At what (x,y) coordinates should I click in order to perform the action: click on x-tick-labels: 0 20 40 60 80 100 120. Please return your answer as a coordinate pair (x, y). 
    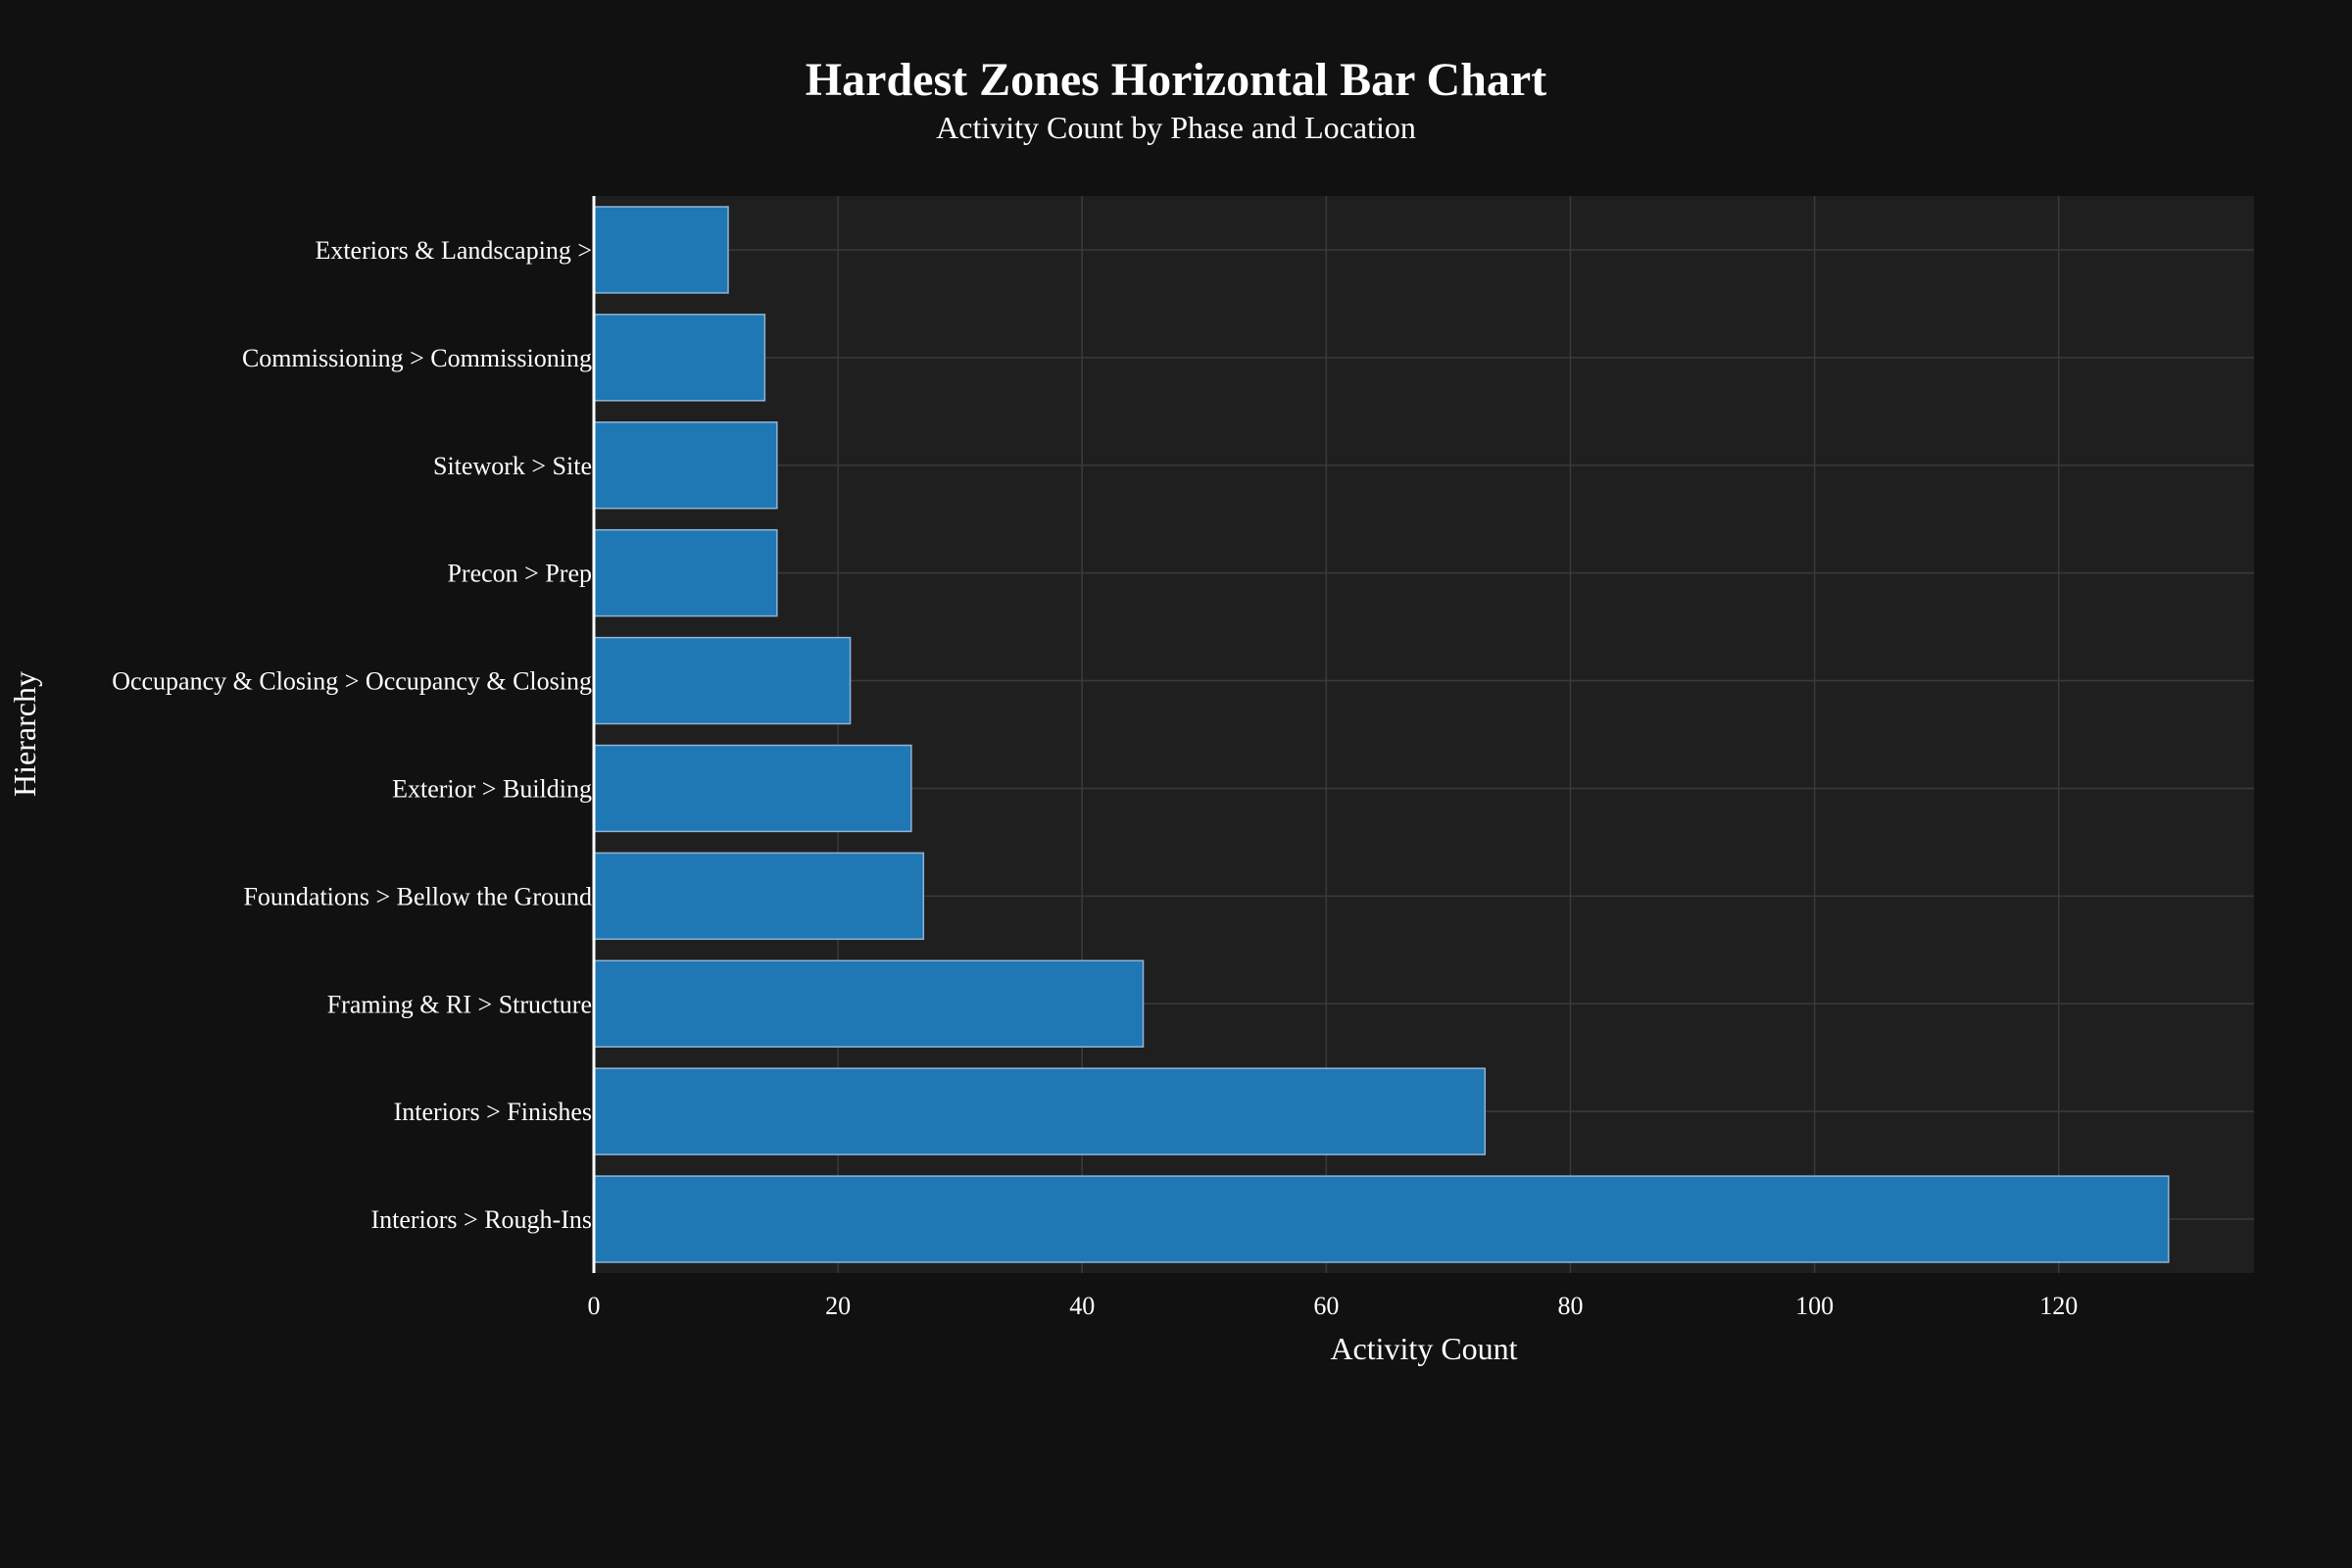
    Looking at the image, I should click on (1333, 1306).